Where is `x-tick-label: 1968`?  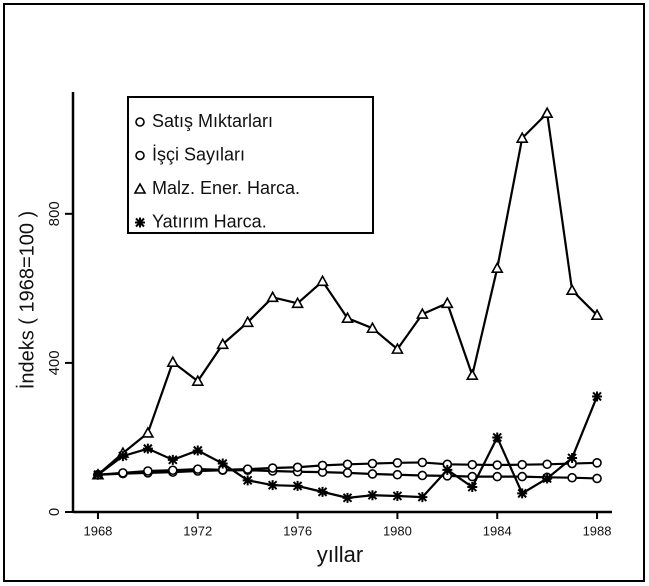 x-tick-label: 1968 is located at coordinates (97, 530).